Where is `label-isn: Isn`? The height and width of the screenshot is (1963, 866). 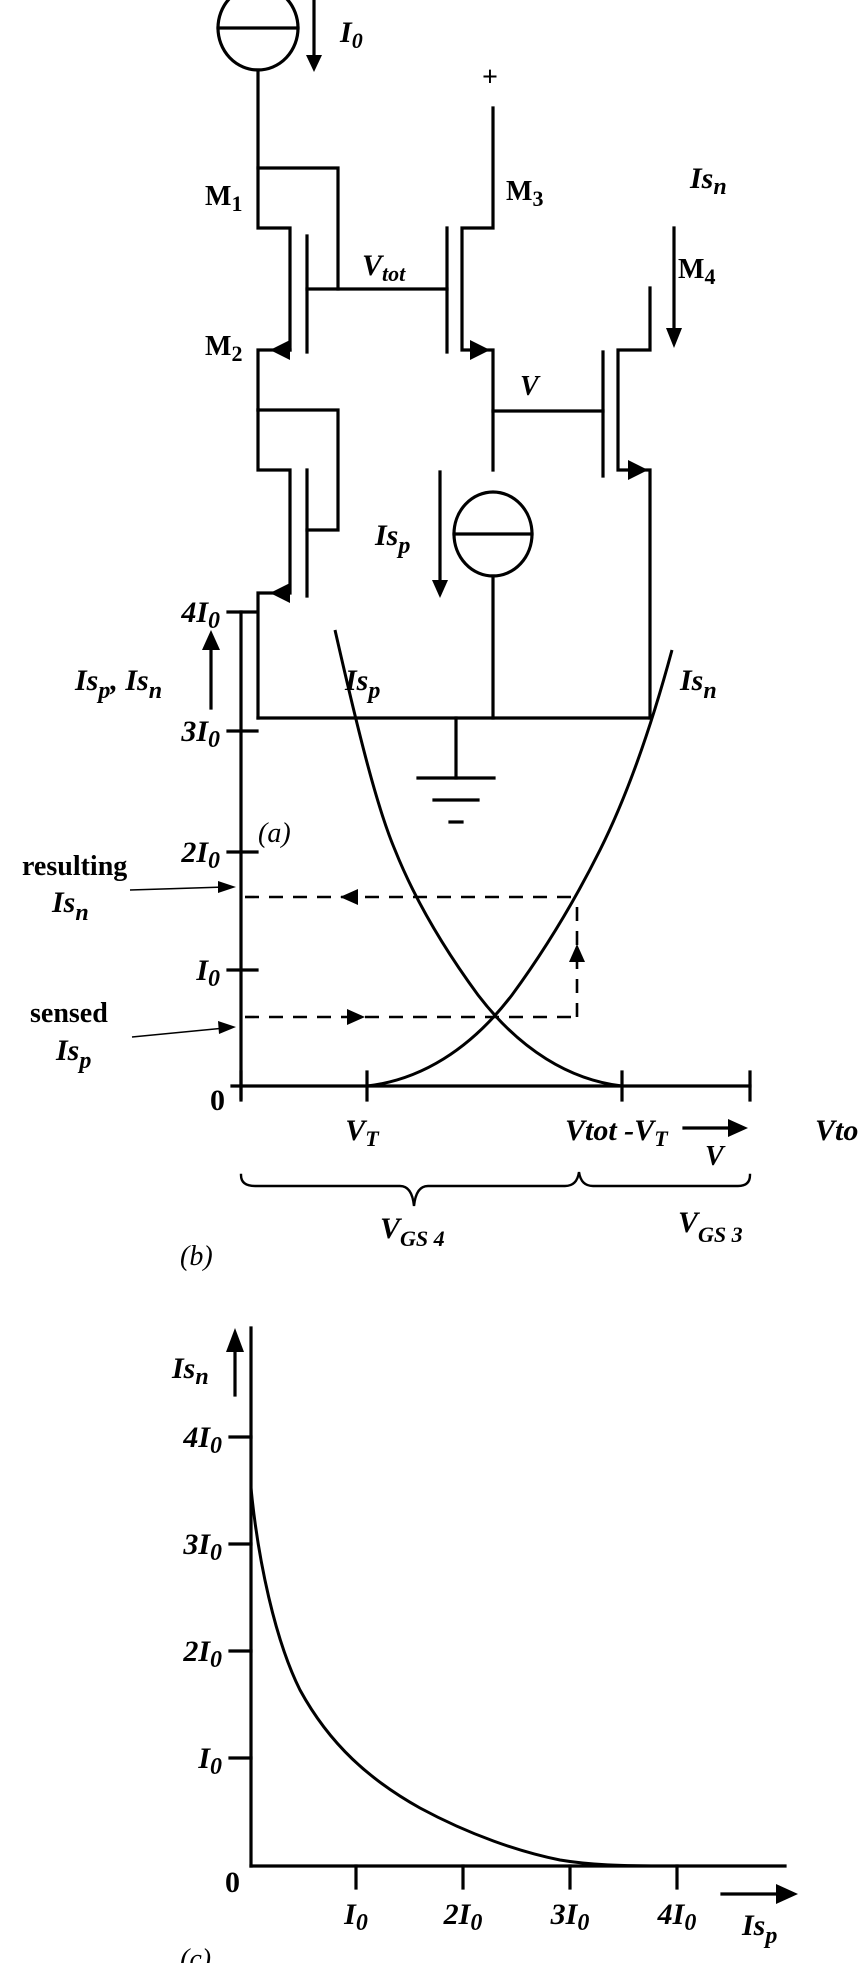 label-isn: Isn is located at coordinates (708, 181).